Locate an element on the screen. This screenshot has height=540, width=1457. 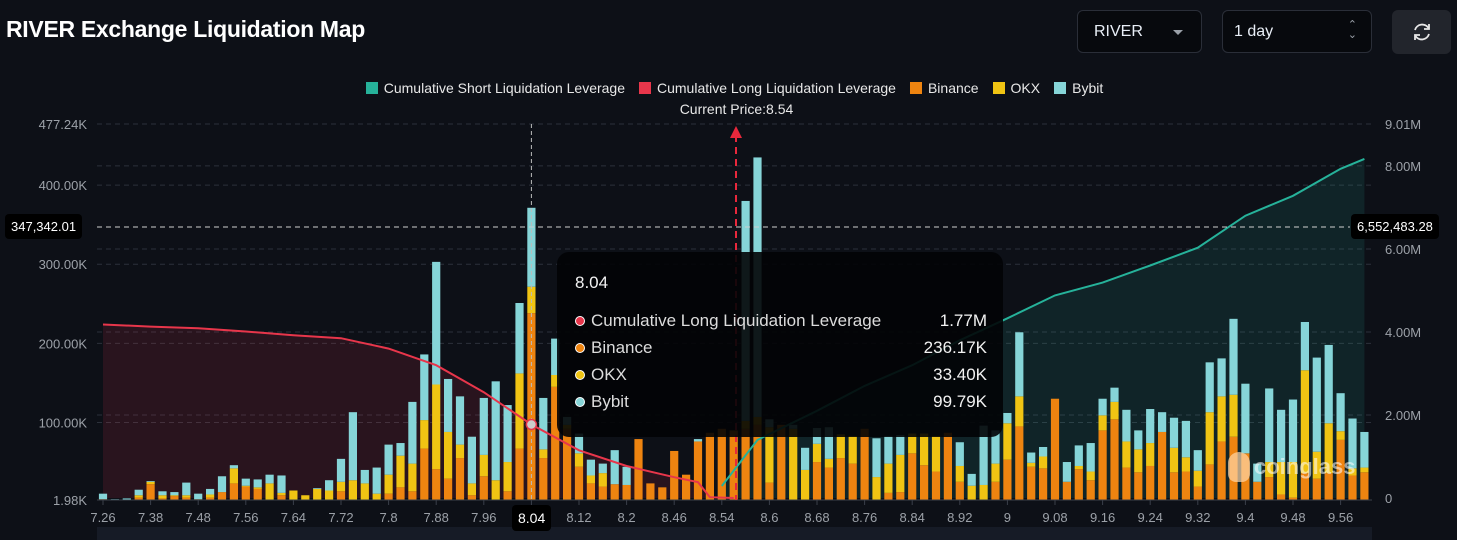
chart-zoom-slider is located at coordinates (734, 533).